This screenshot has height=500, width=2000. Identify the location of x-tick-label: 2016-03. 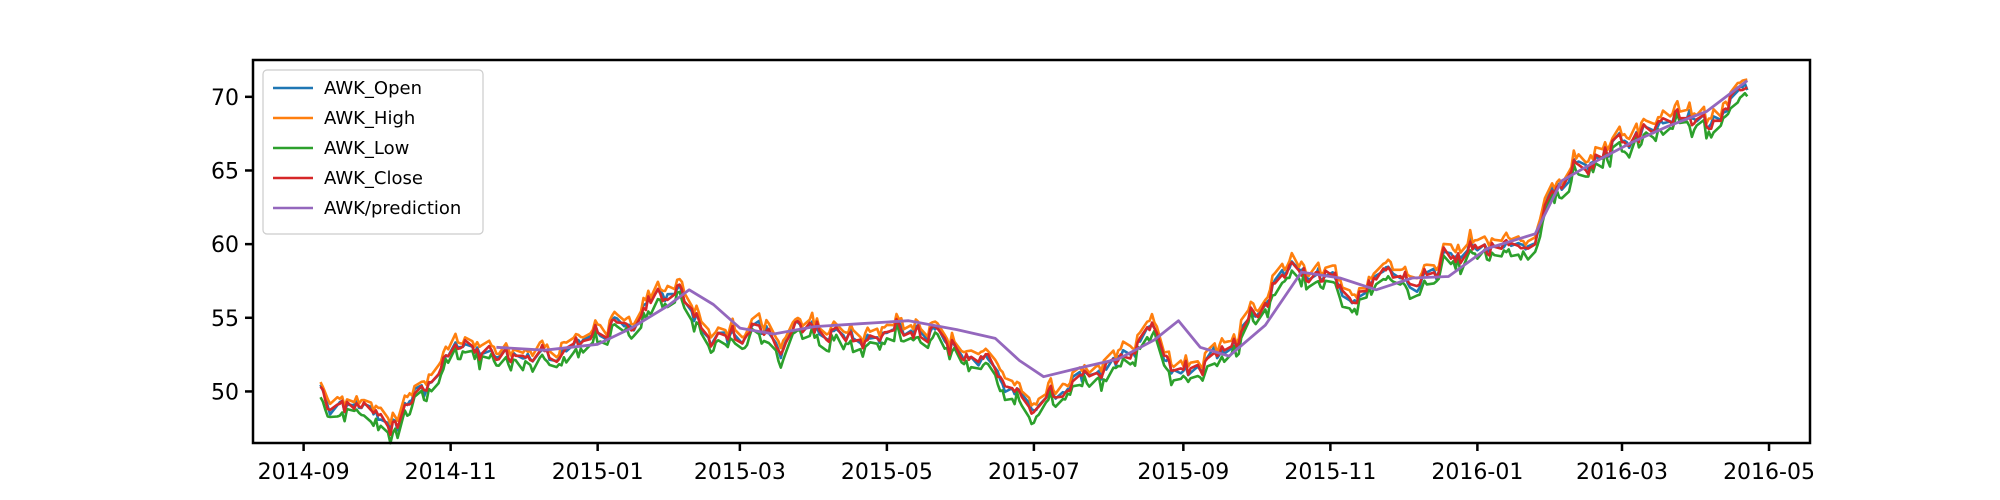
(1622, 472).